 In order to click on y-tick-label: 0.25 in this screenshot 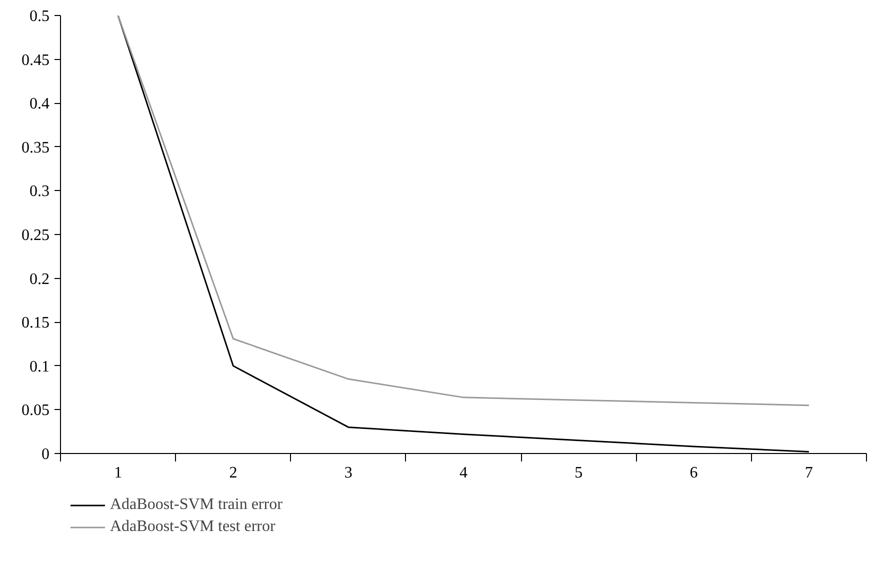, I will do `click(36, 235)`.